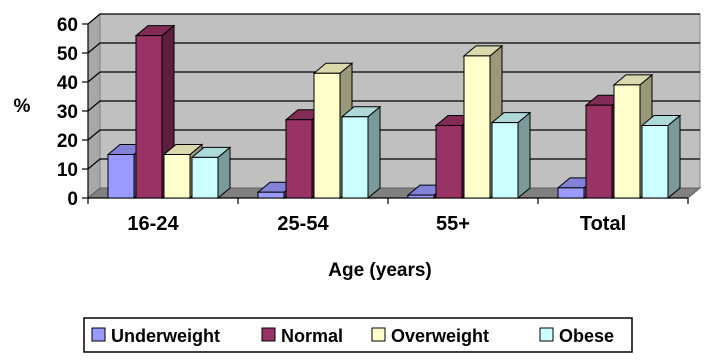  I want to click on legend-item-obese: Obese, so click(576, 336).